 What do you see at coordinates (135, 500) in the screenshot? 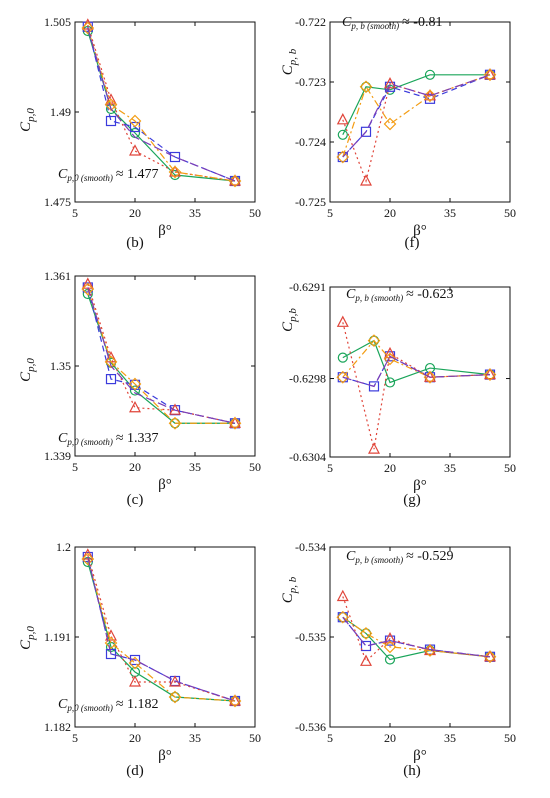
I see `panel-caption: (c)` at bounding box center [135, 500].